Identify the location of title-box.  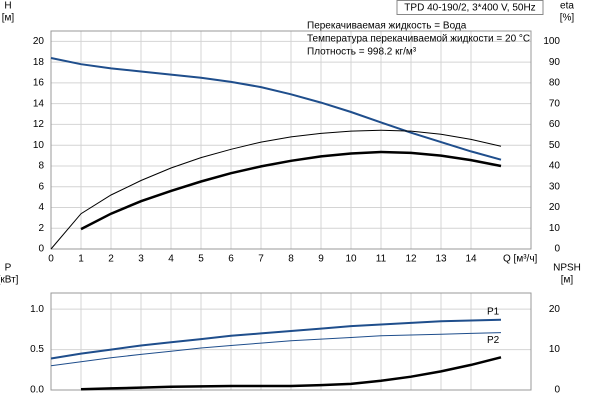
(470, 7).